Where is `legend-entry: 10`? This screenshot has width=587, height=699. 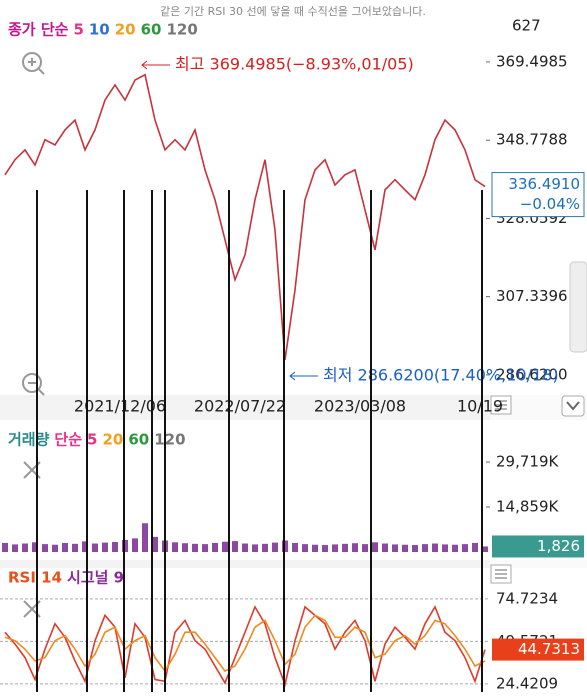
legend-entry: 10 is located at coordinates (99, 30).